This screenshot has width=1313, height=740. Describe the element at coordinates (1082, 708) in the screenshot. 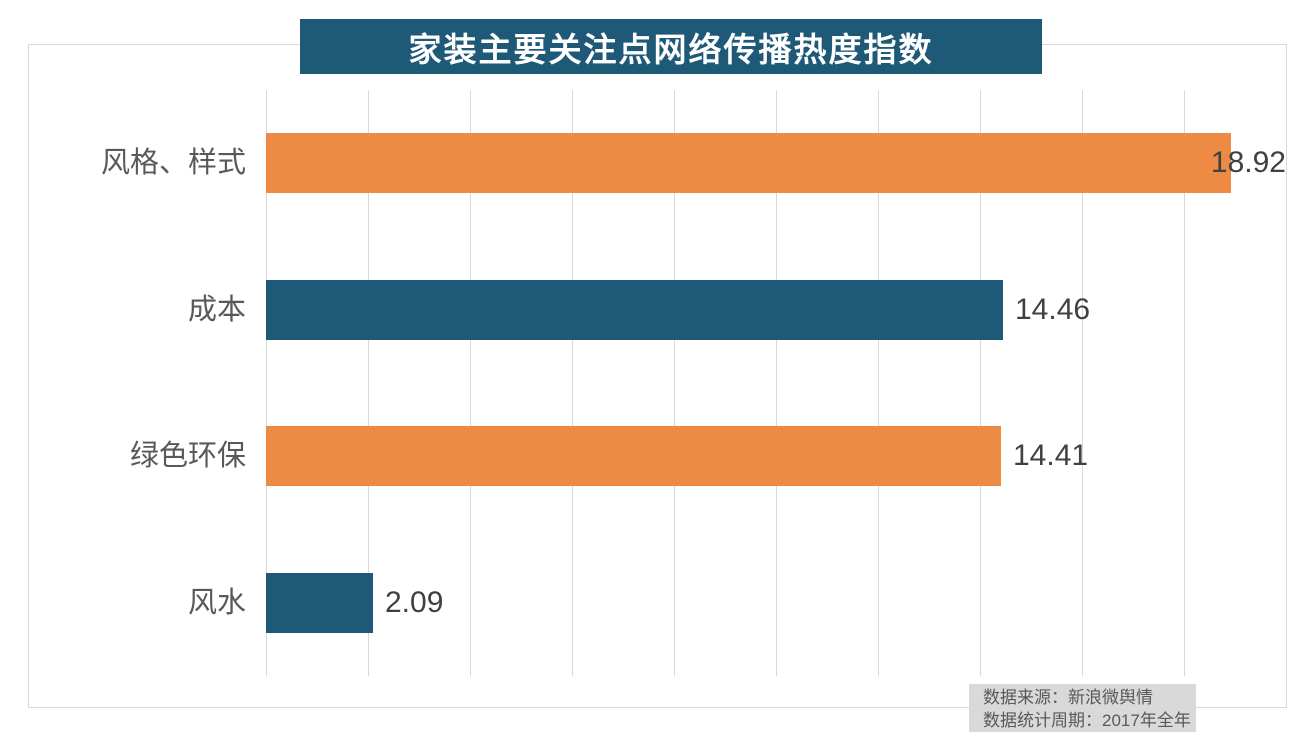

I see `source-note: 数据来源：新浪微舆情 数据统计周期：2017年全年` at that location.